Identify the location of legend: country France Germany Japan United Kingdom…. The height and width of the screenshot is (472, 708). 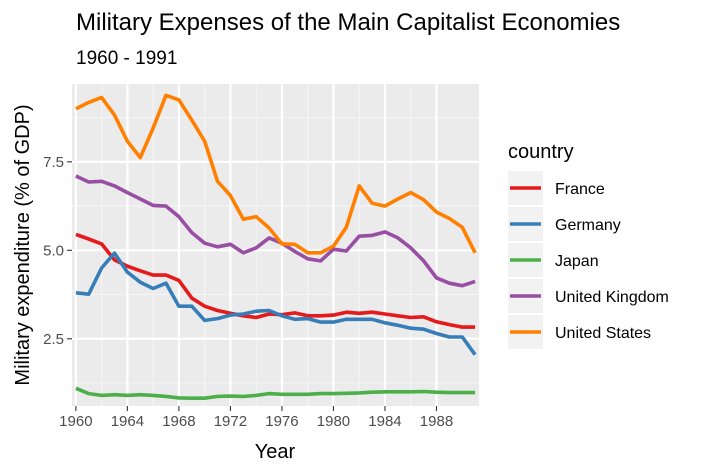
(588, 245).